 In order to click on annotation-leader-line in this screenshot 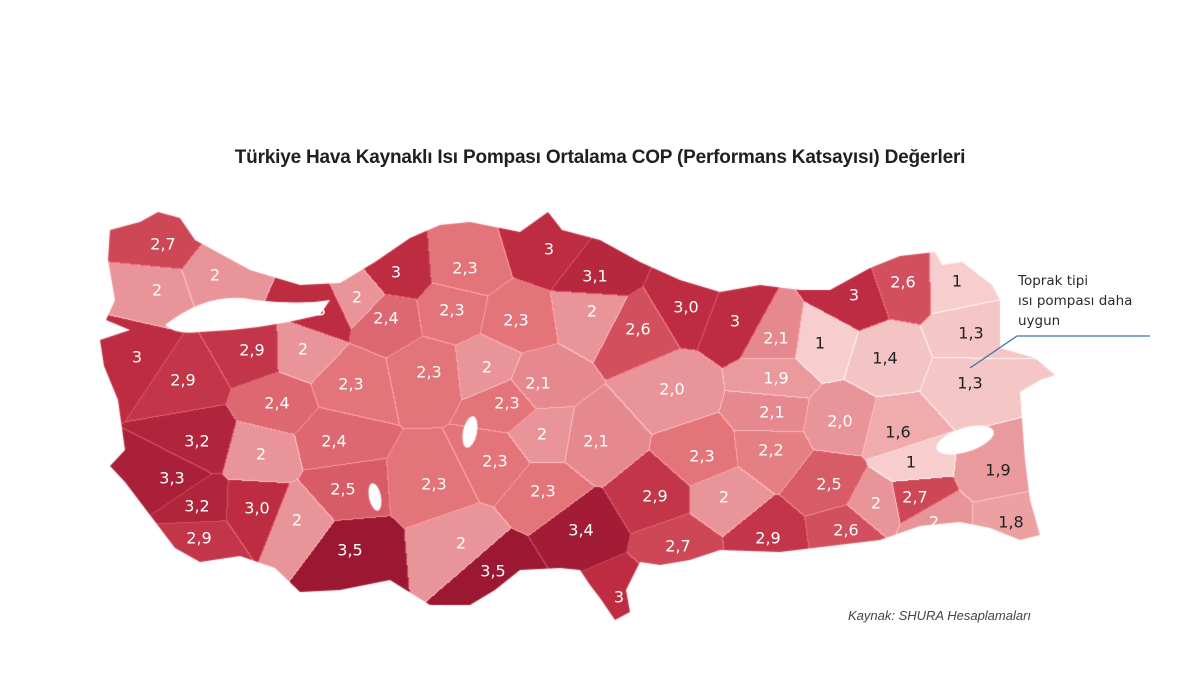, I will do `click(1059, 352)`.